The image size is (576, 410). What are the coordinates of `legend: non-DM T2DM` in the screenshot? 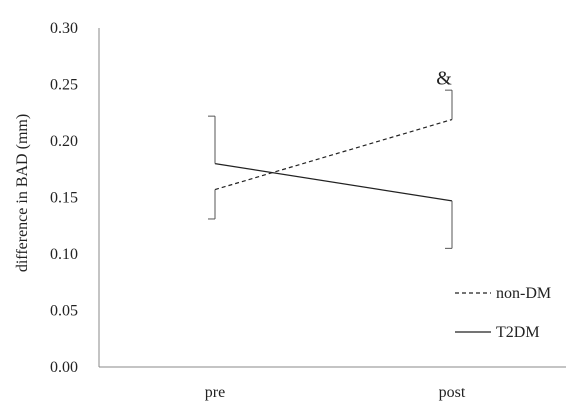 It's located at (503, 313).